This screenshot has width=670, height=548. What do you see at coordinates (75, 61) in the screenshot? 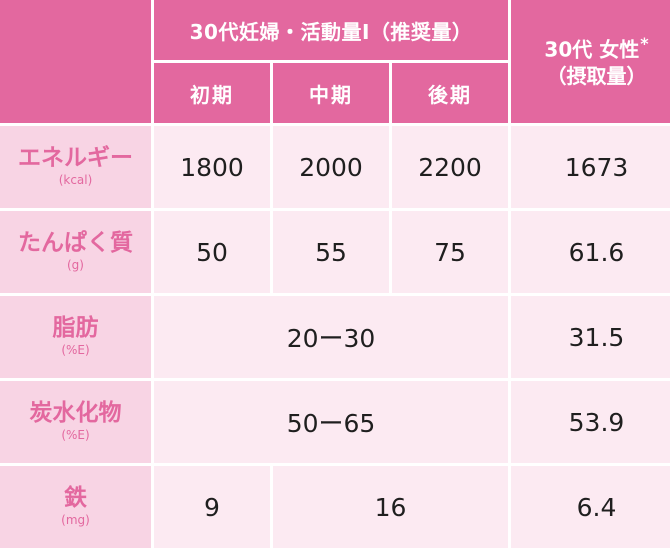
I see `header-corner` at bounding box center [75, 61].